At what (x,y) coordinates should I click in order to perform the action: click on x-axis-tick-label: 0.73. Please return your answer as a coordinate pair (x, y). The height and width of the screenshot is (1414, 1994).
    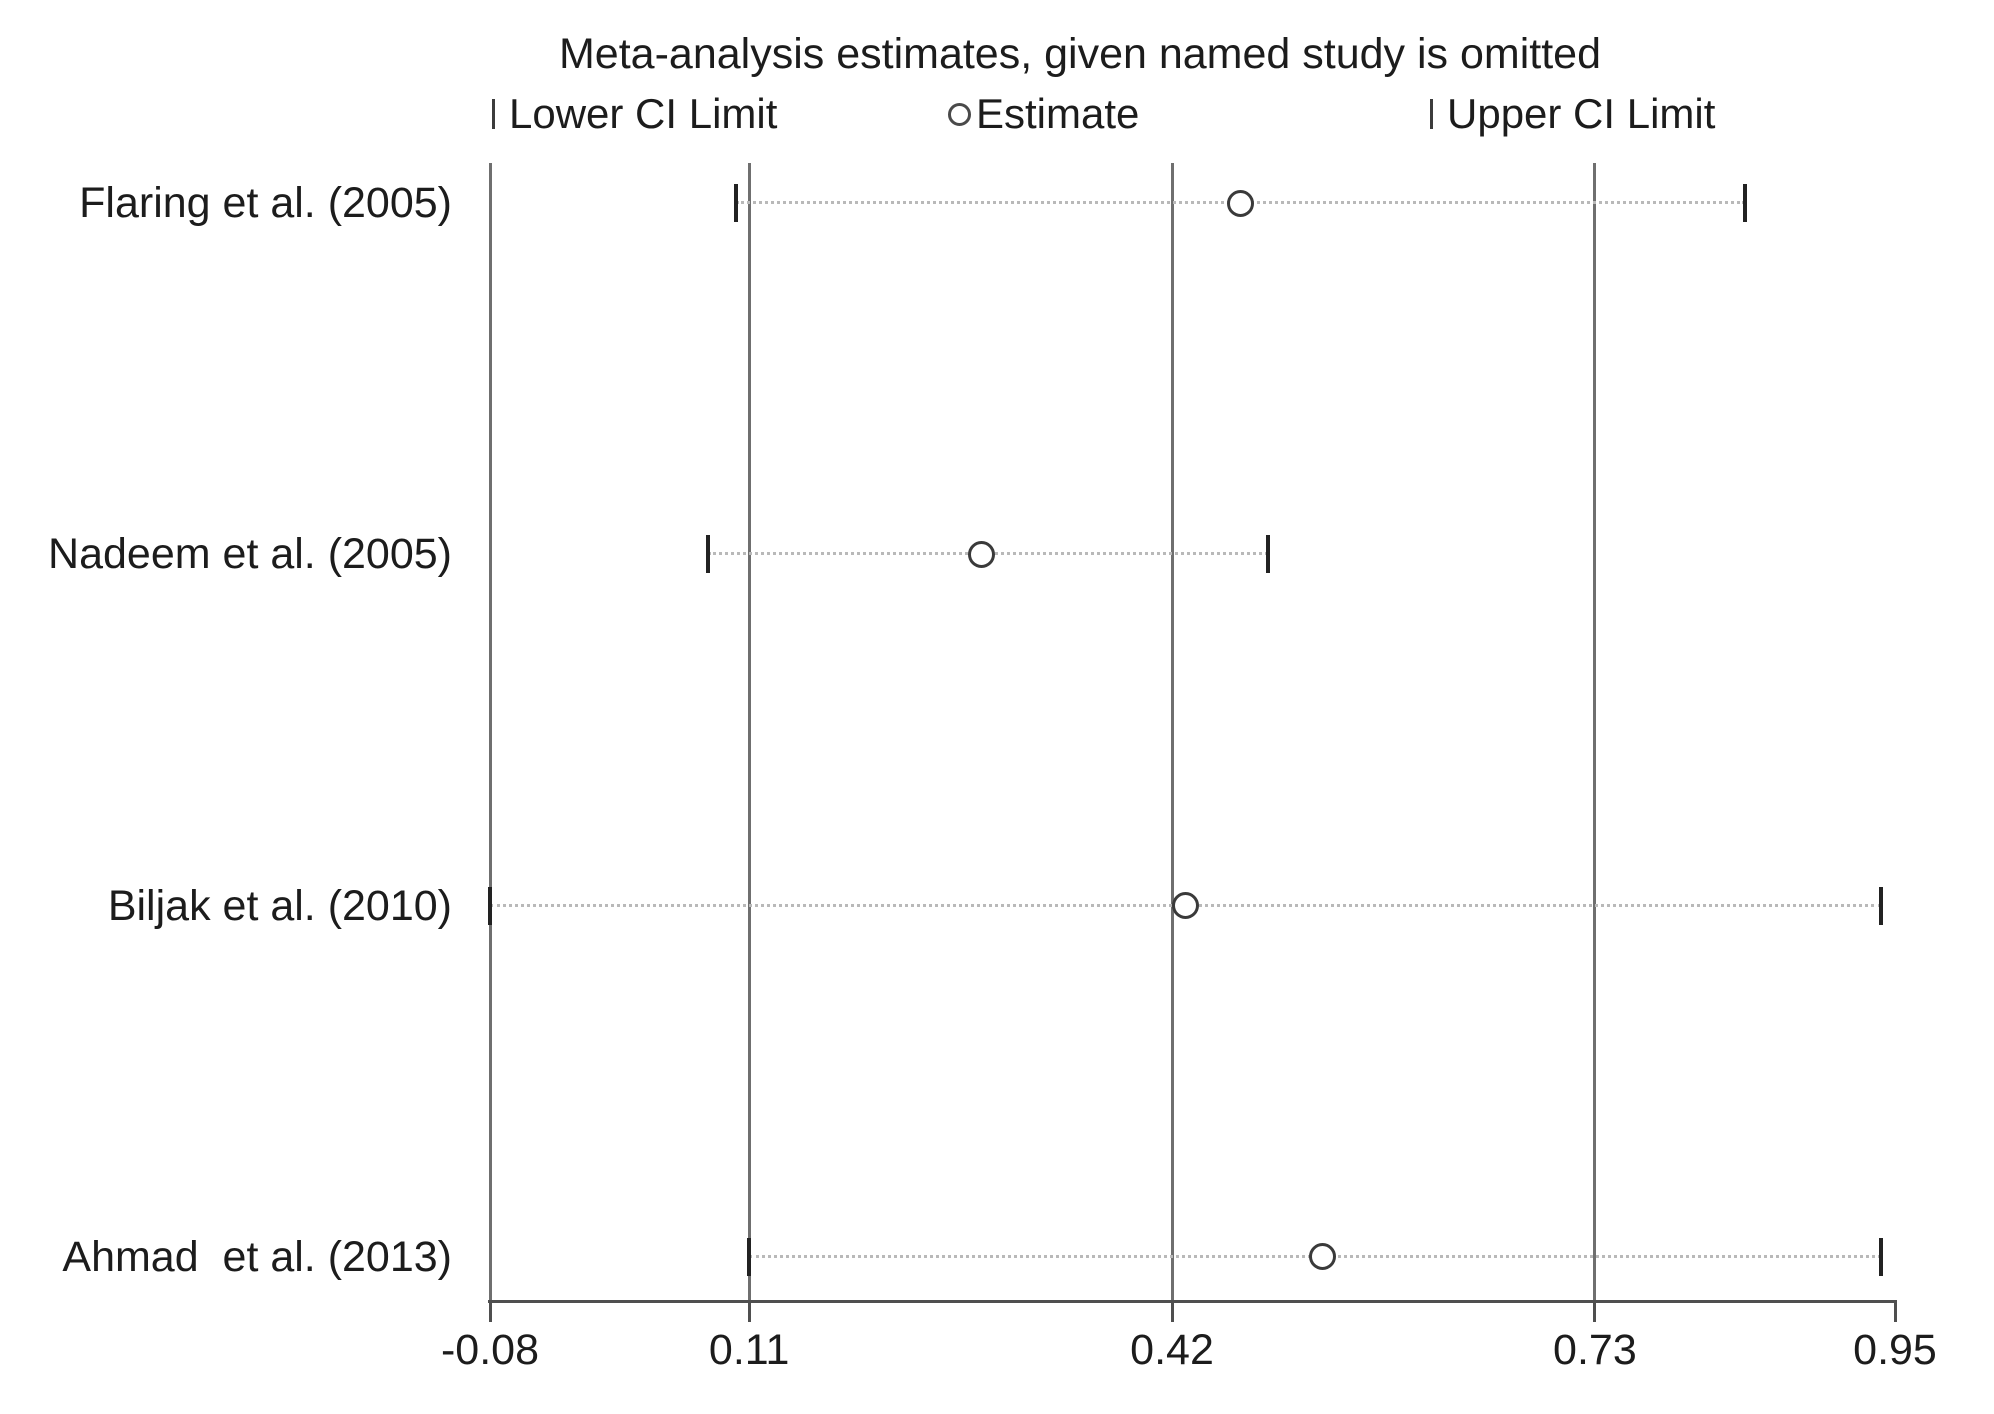
    Looking at the image, I should click on (1595, 1350).